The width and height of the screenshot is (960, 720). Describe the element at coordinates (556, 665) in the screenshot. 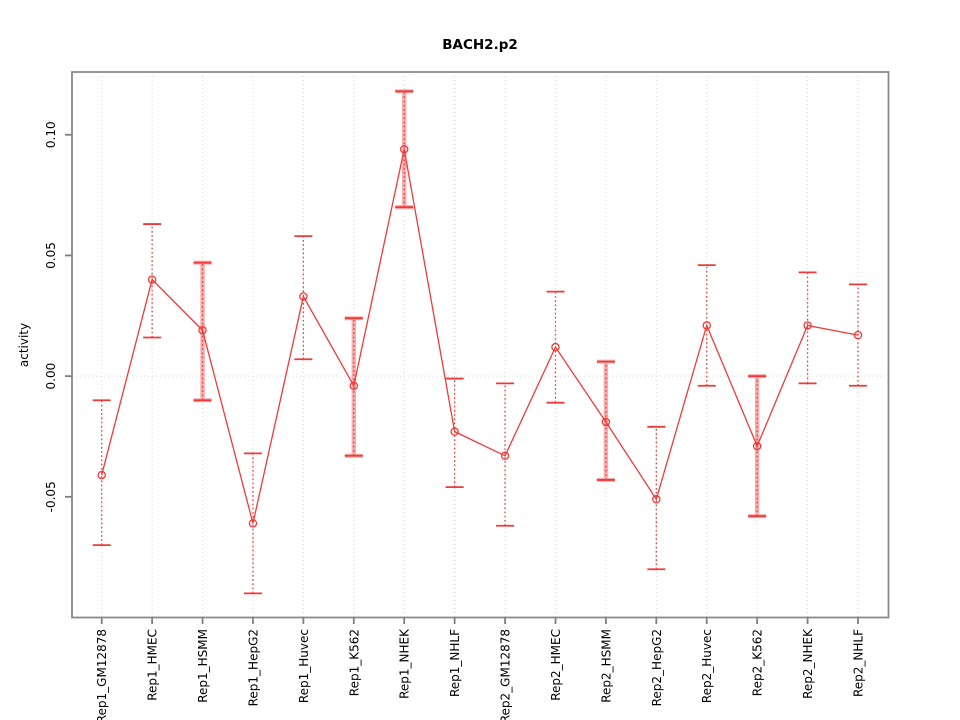

I see `x-tick-label: Rep2_HMEC` at that location.